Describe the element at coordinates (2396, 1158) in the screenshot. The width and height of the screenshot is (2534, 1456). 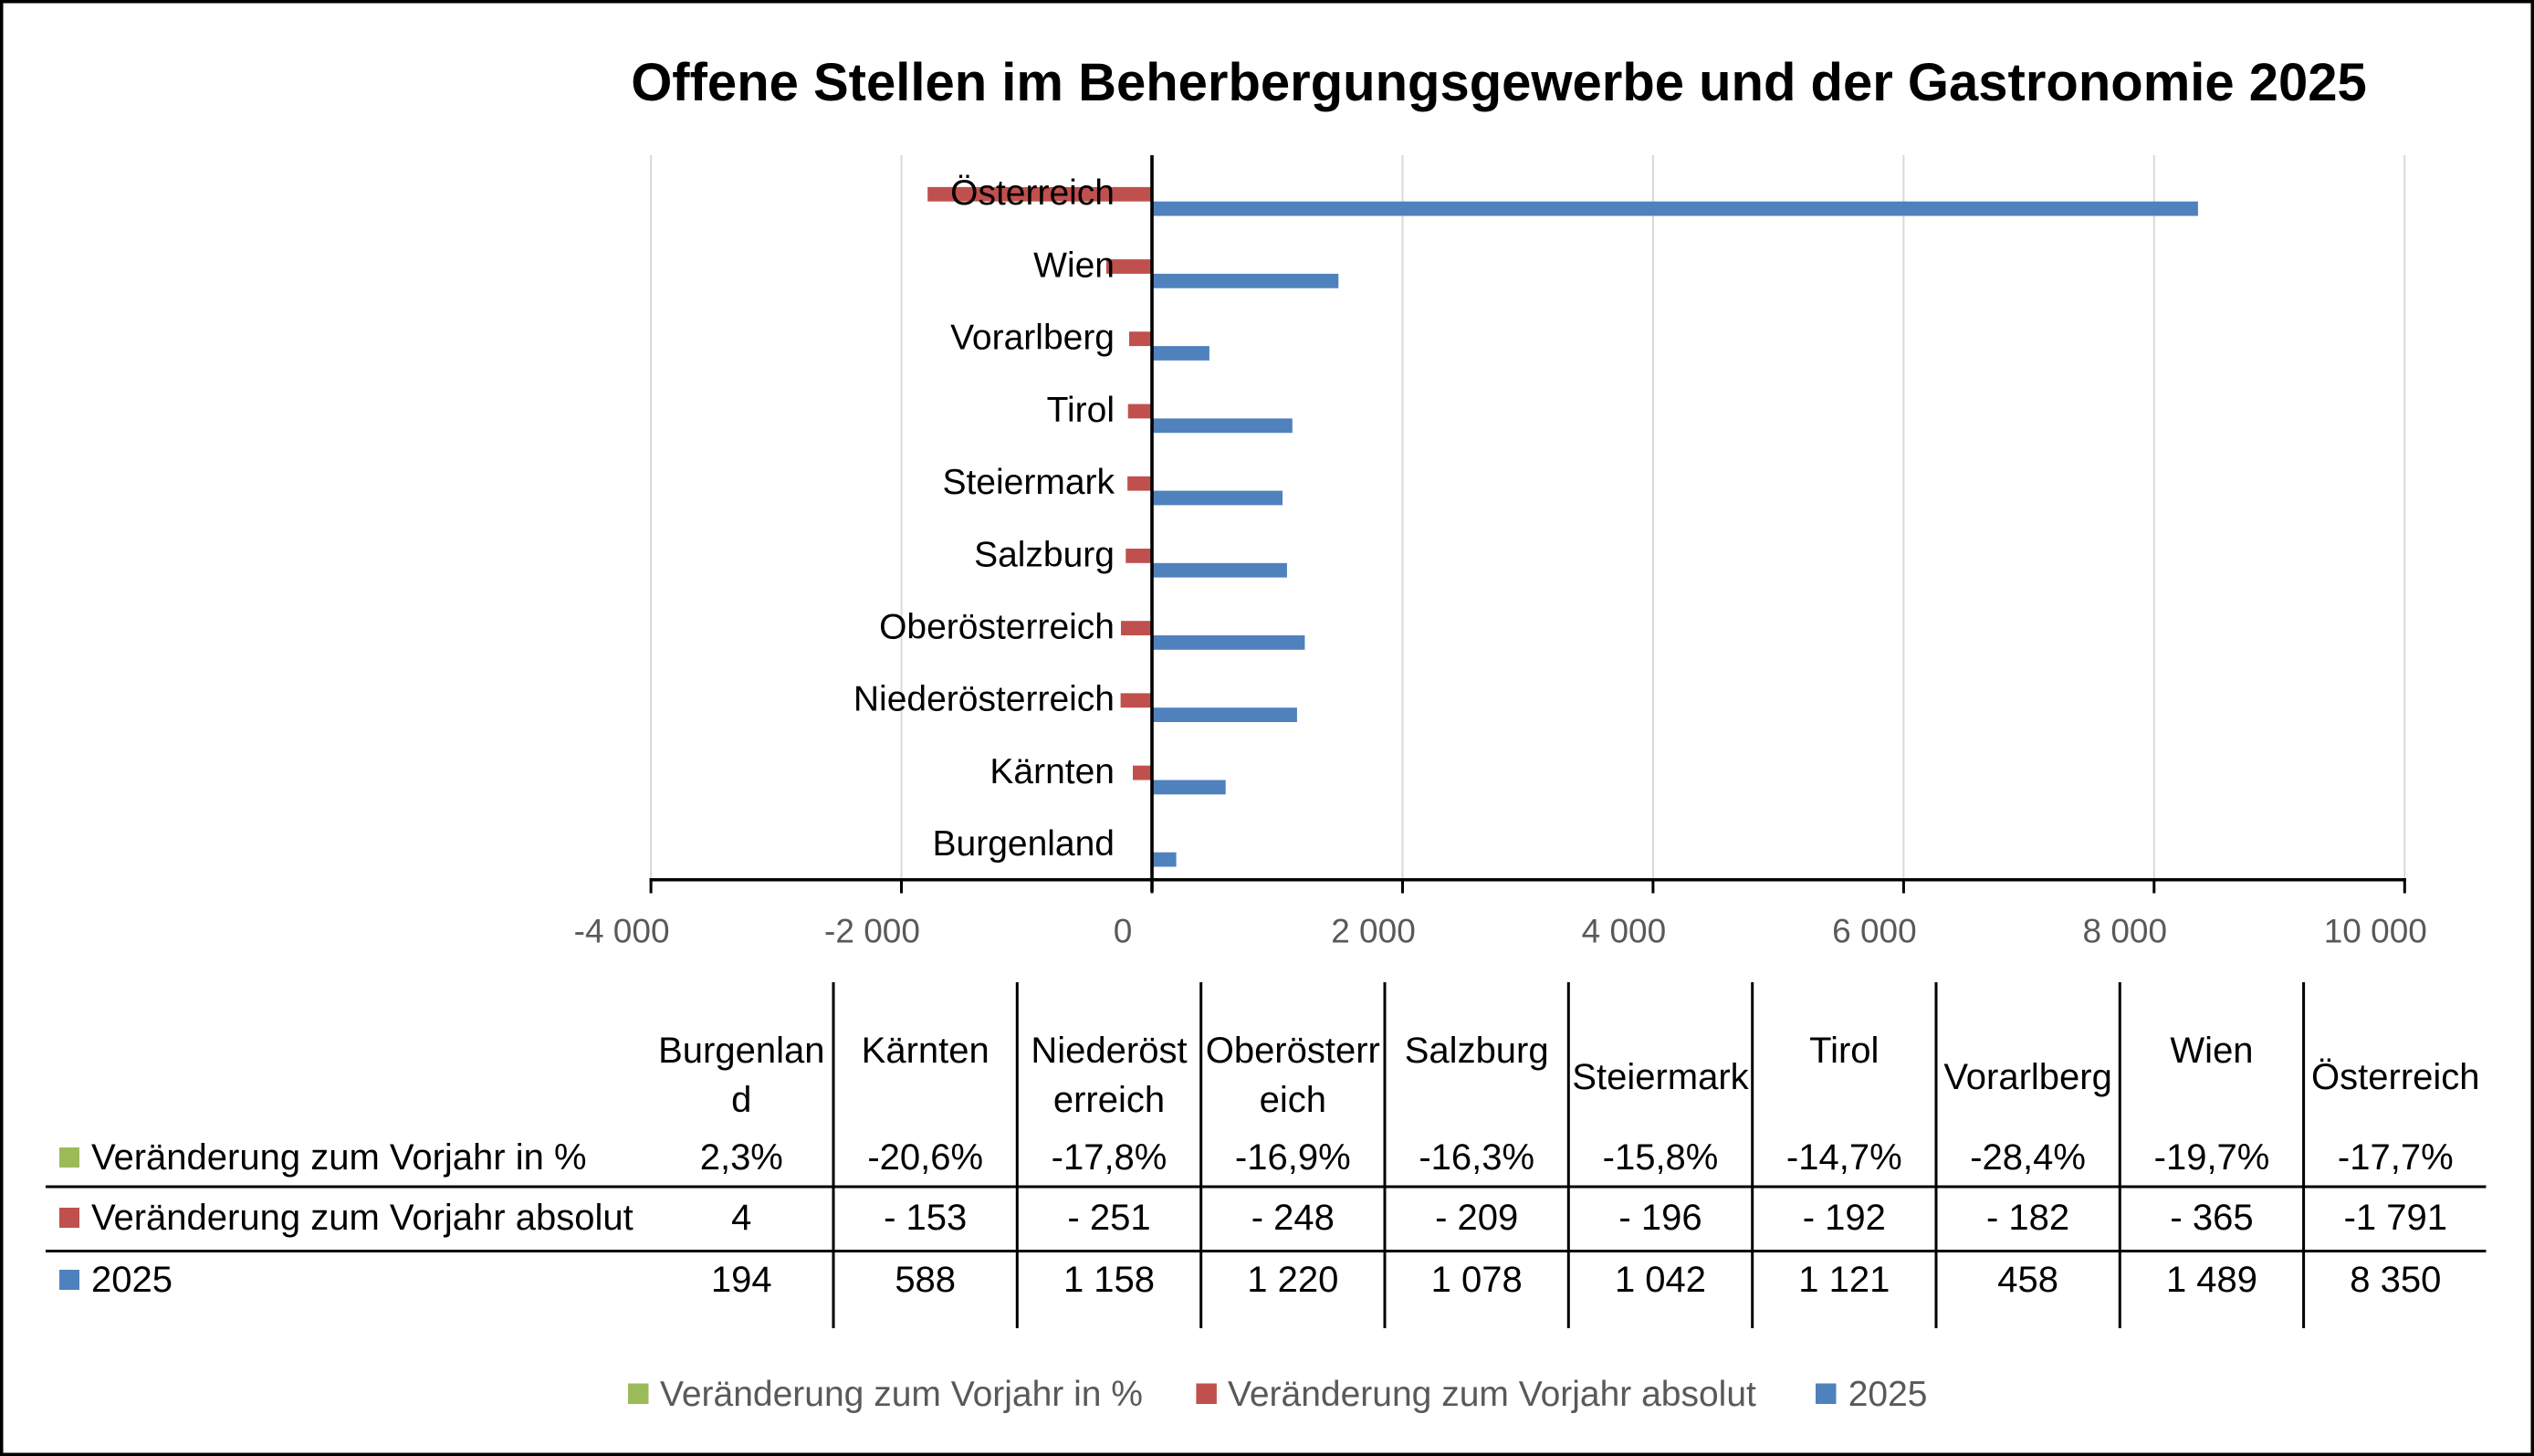
I see `svg-text: -17,7%` at that location.